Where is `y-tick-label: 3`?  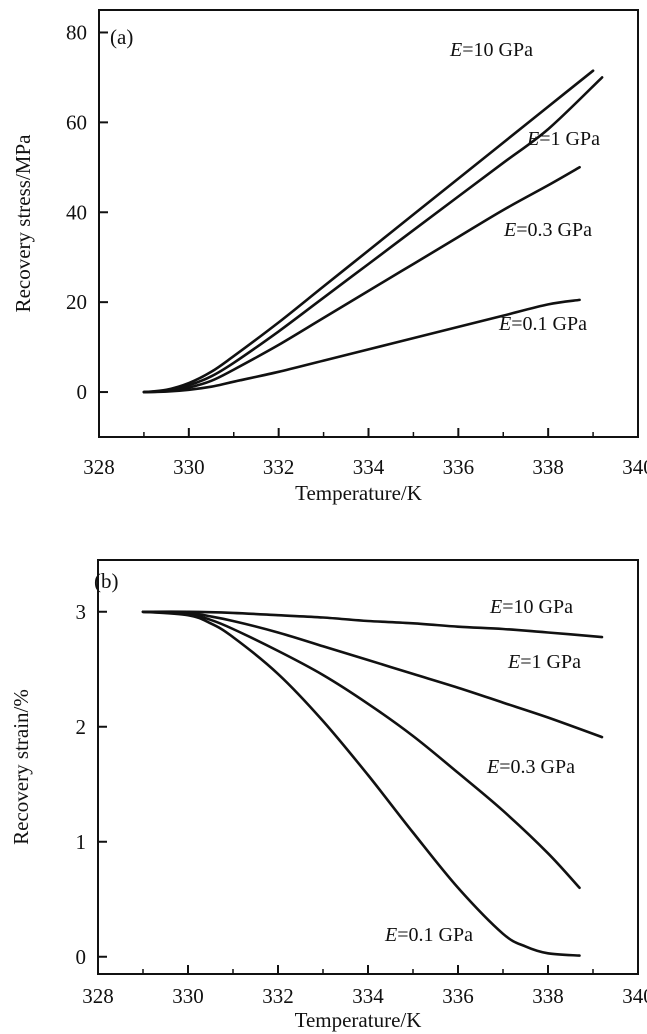
y-tick-label: 3 is located at coordinates (81, 612).